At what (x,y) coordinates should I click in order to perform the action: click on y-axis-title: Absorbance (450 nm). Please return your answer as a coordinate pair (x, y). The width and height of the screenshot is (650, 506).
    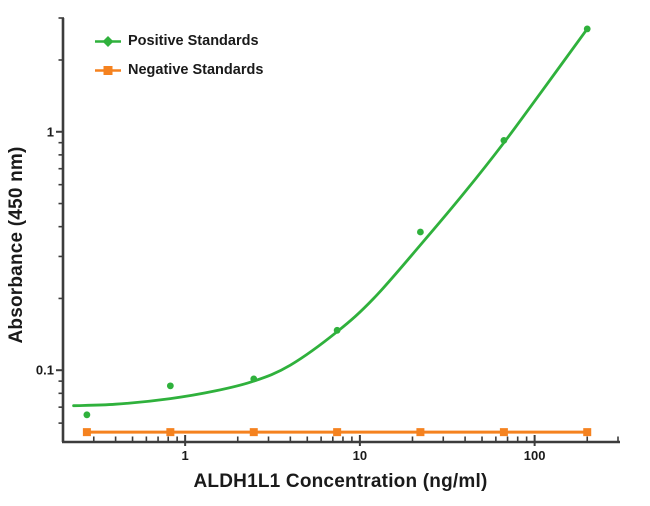
    Looking at the image, I should click on (16, 245).